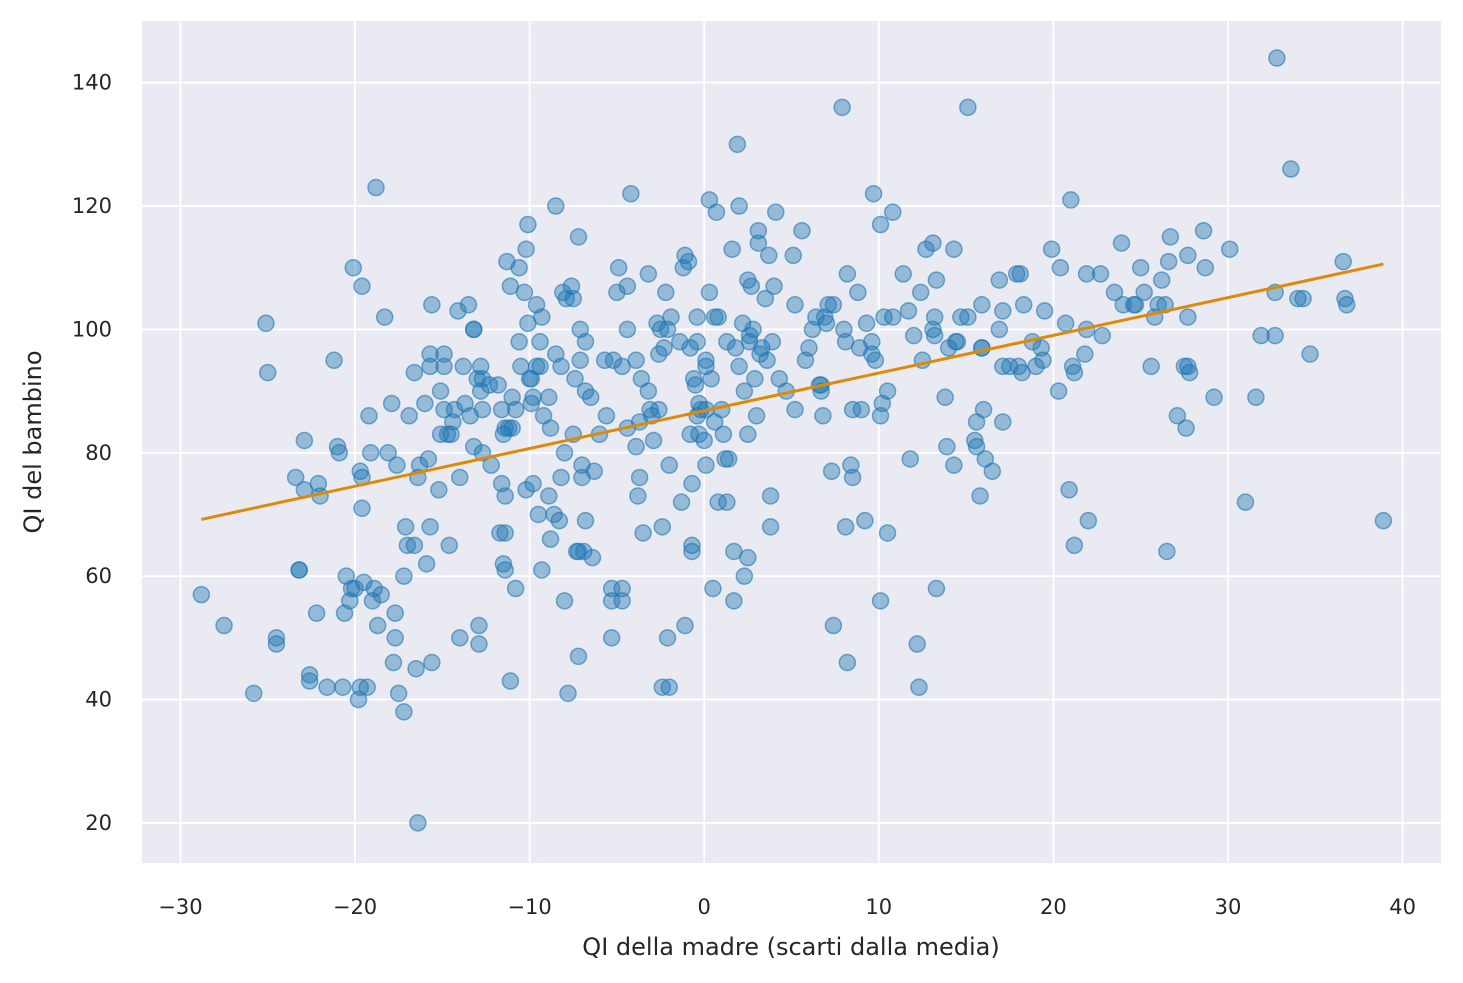 The width and height of the screenshot is (1463, 983). Describe the element at coordinates (529, 907) in the screenshot. I see `x-tick-label: −10` at that location.